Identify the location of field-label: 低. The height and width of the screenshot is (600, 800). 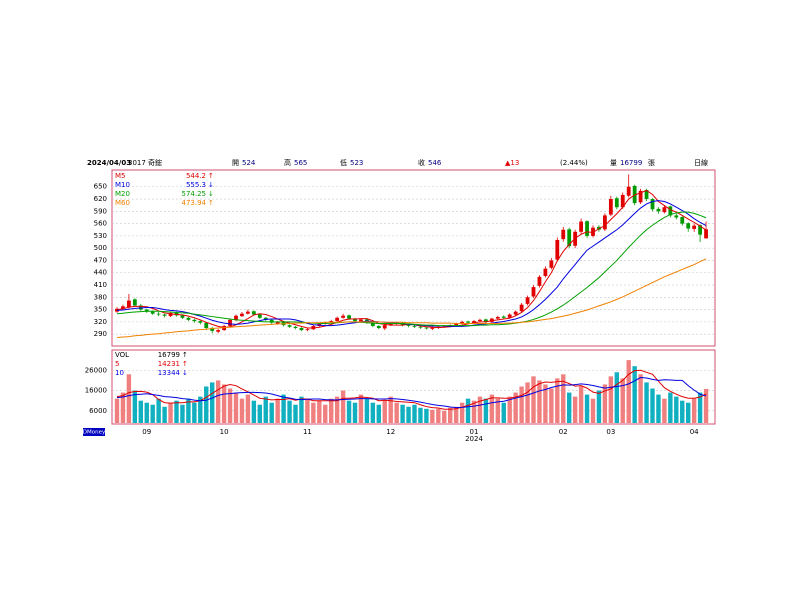
(343, 162).